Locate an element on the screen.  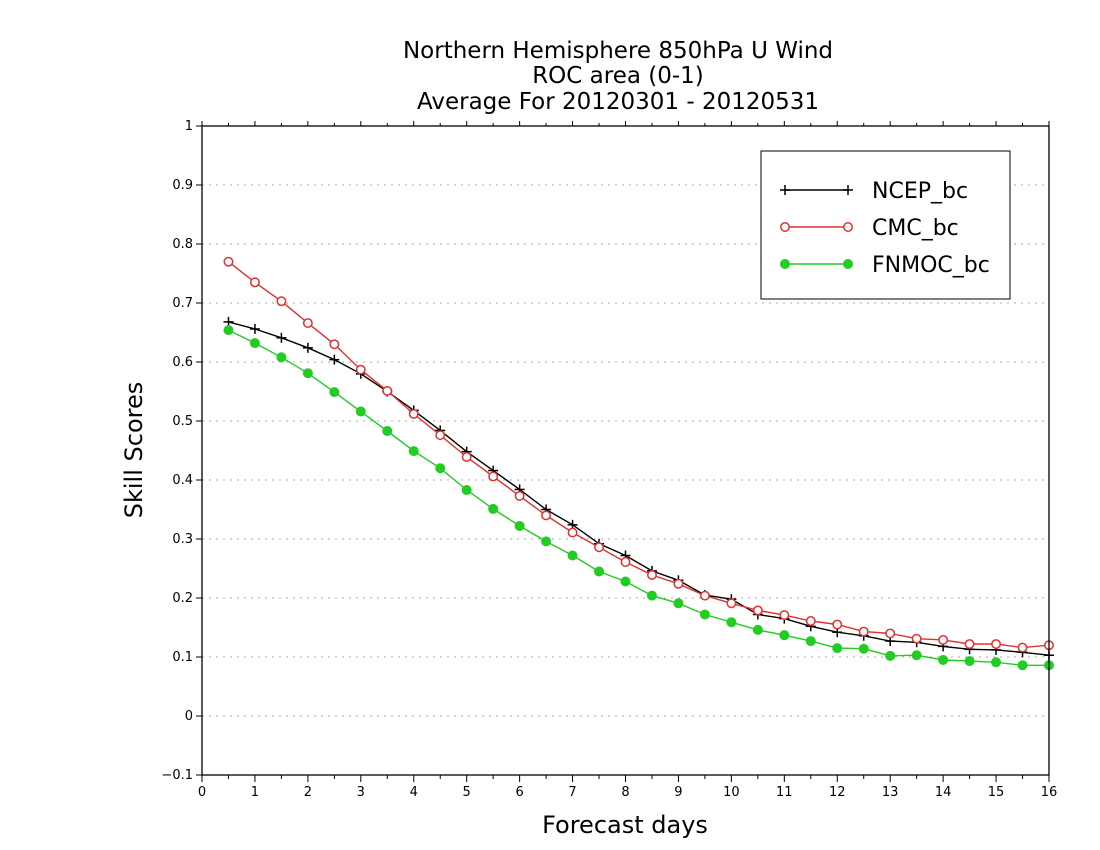
y-tick-label: 0.1 is located at coordinates (182, 657).